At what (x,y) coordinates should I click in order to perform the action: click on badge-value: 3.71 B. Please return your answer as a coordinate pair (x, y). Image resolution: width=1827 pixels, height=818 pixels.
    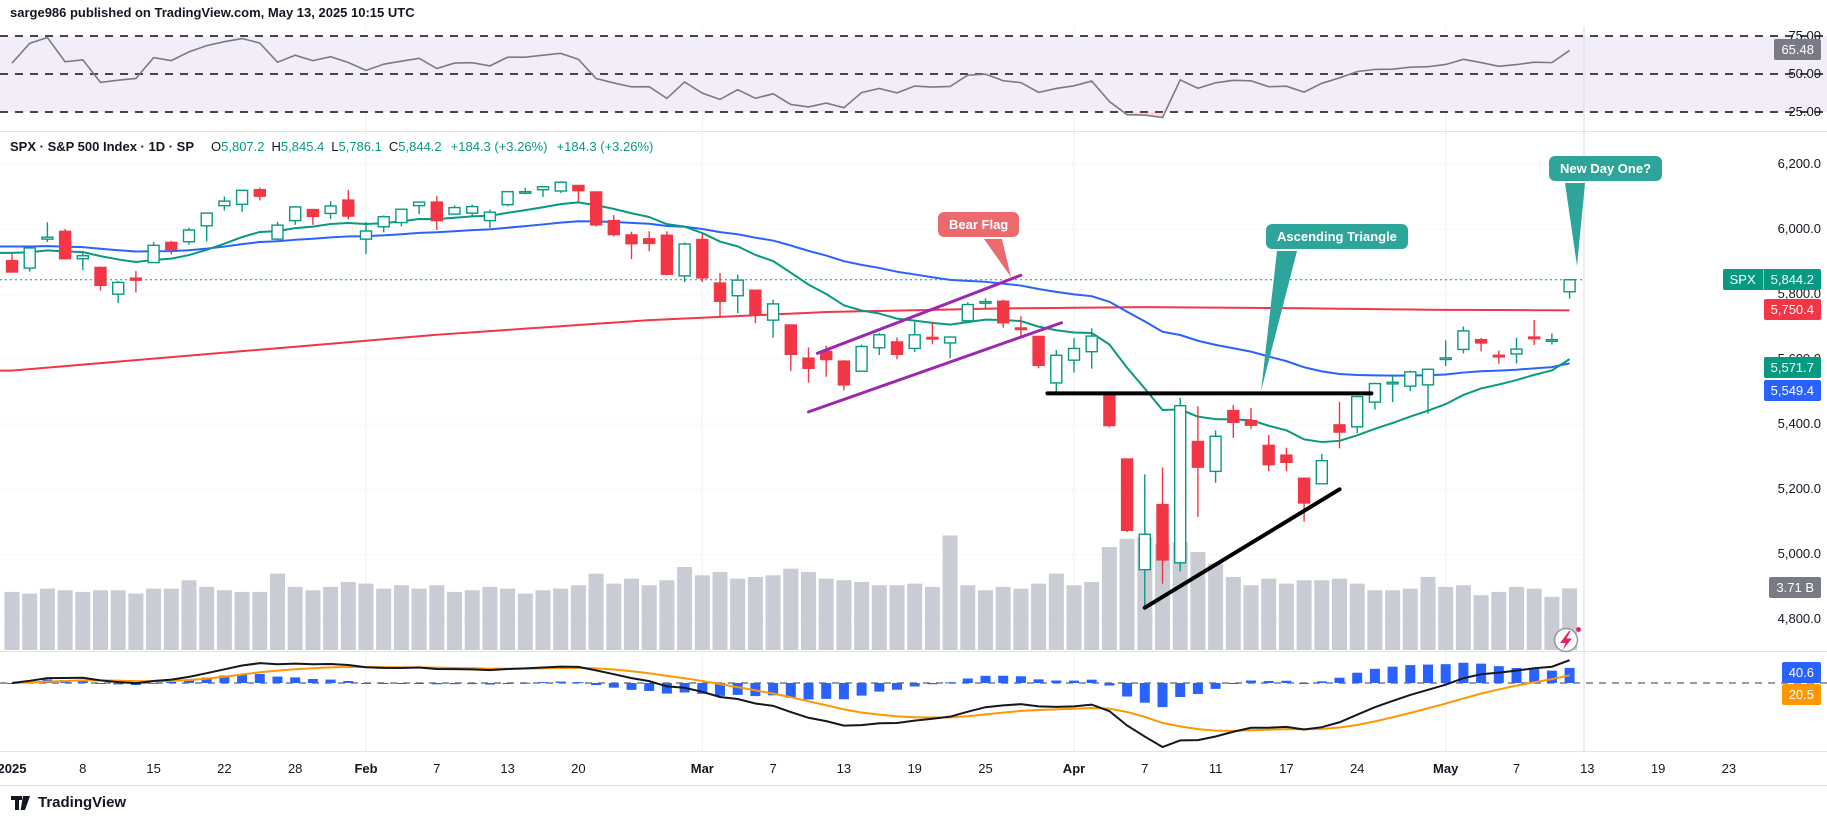
    Looking at the image, I should click on (1795, 587).